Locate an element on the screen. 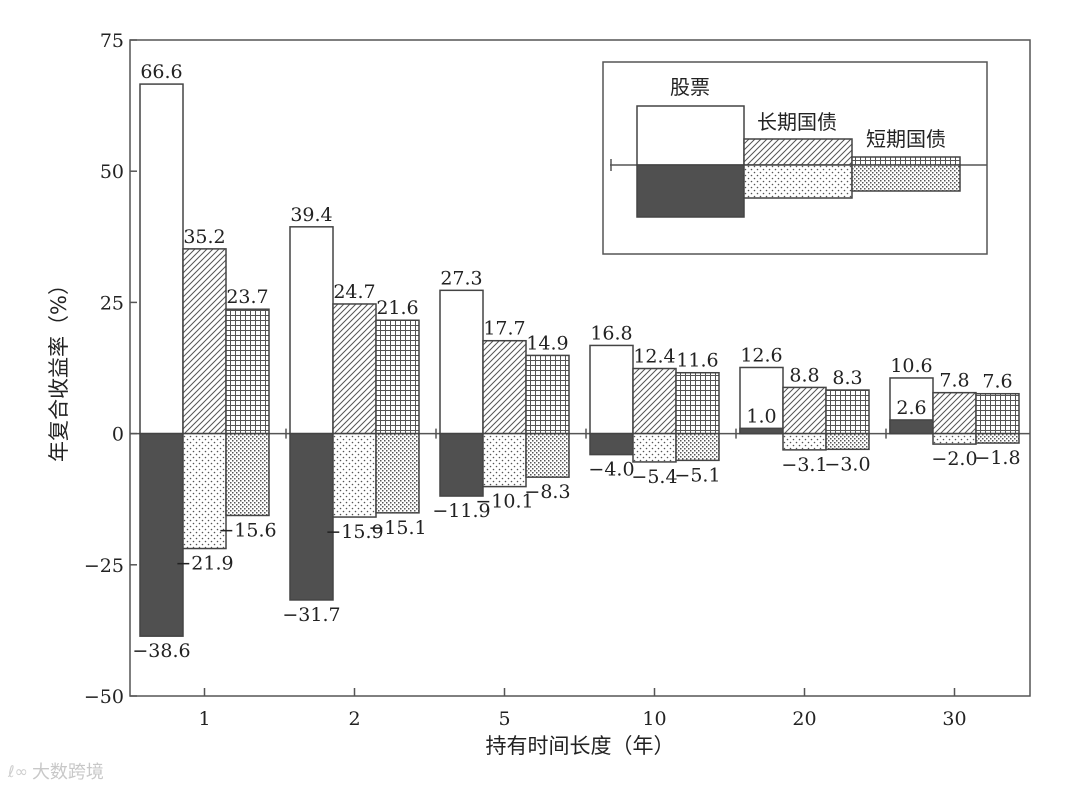  data-label-max: 35.2 is located at coordinates (204, 237).